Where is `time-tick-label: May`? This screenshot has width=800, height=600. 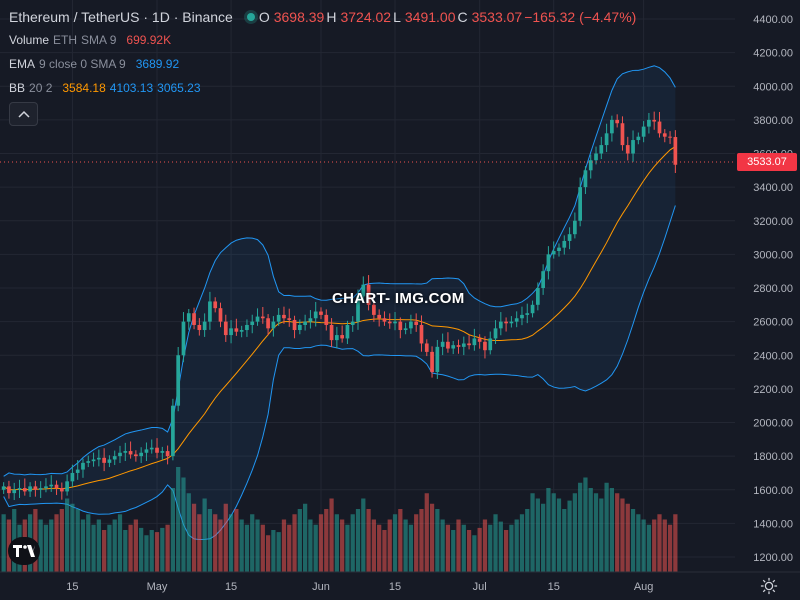
time-tick-label: May is located at coordinates (157, 587).